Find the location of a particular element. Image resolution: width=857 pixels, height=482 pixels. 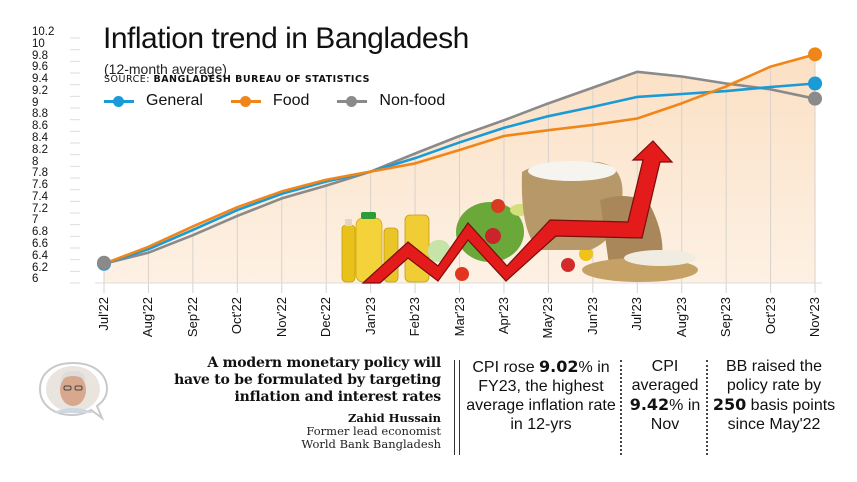

legend-label: Food is located at coordinates (291, 100).